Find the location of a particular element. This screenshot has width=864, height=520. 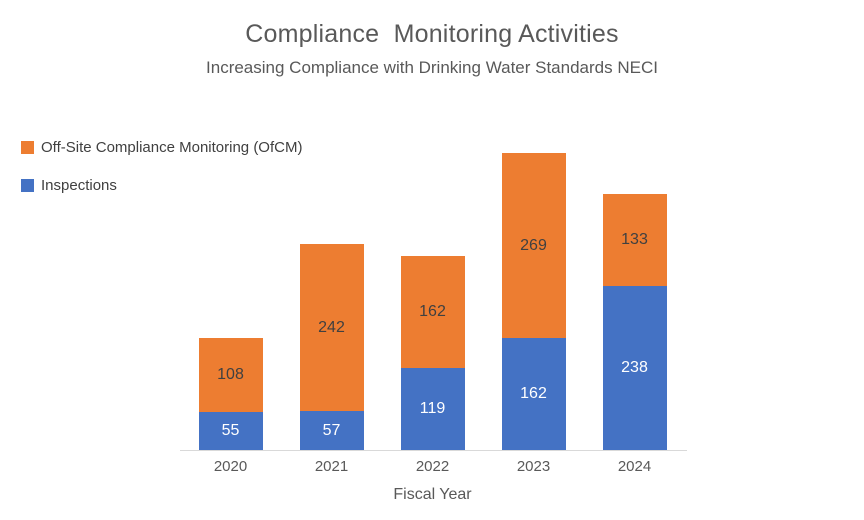

bar-segment-inspections-2023: 162 is located at coordinates (533, 394).